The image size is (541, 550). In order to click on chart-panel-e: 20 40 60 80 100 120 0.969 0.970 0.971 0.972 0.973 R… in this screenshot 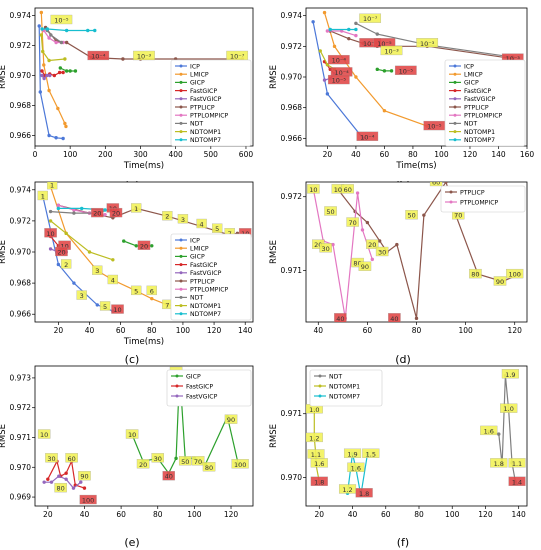, I will do `click(127, 442)`.